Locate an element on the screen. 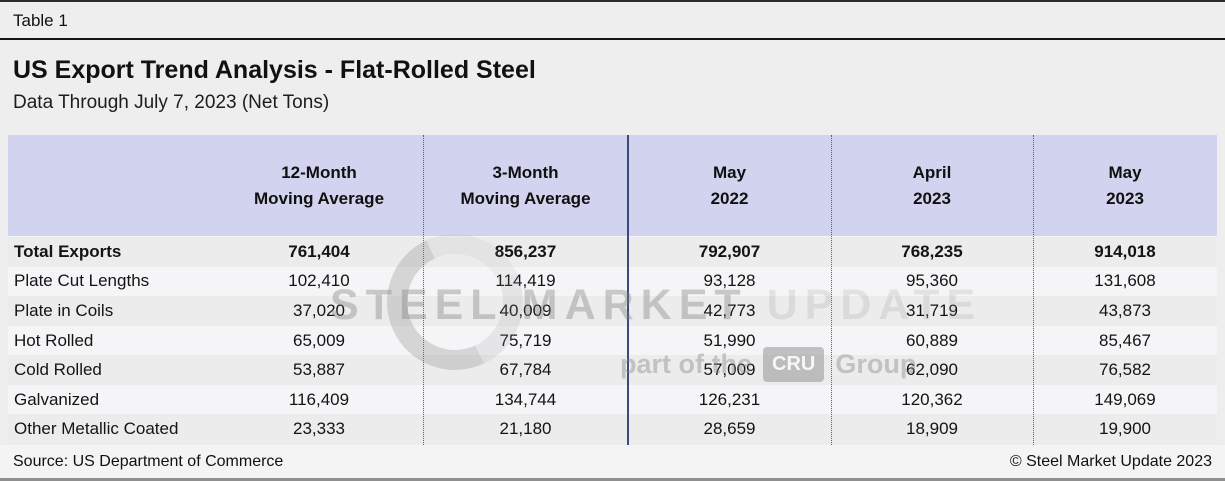 The image size is (1225, 481). value-cell: 134,744 is located at coordinates (525, 399).